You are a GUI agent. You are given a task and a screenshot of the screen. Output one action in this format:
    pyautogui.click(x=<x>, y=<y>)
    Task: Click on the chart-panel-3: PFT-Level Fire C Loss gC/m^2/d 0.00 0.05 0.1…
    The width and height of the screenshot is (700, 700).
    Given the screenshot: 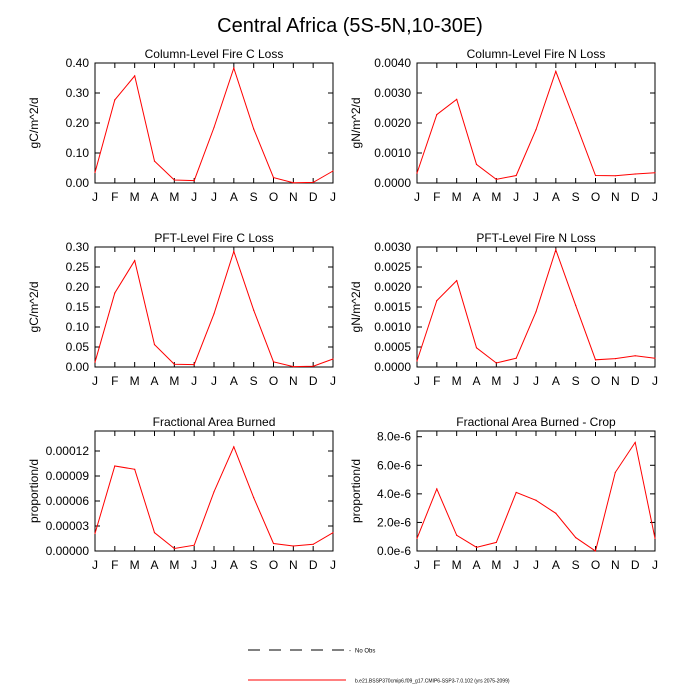 What is the action you would take?
    pyautogui.click(x=181, y=309)
    